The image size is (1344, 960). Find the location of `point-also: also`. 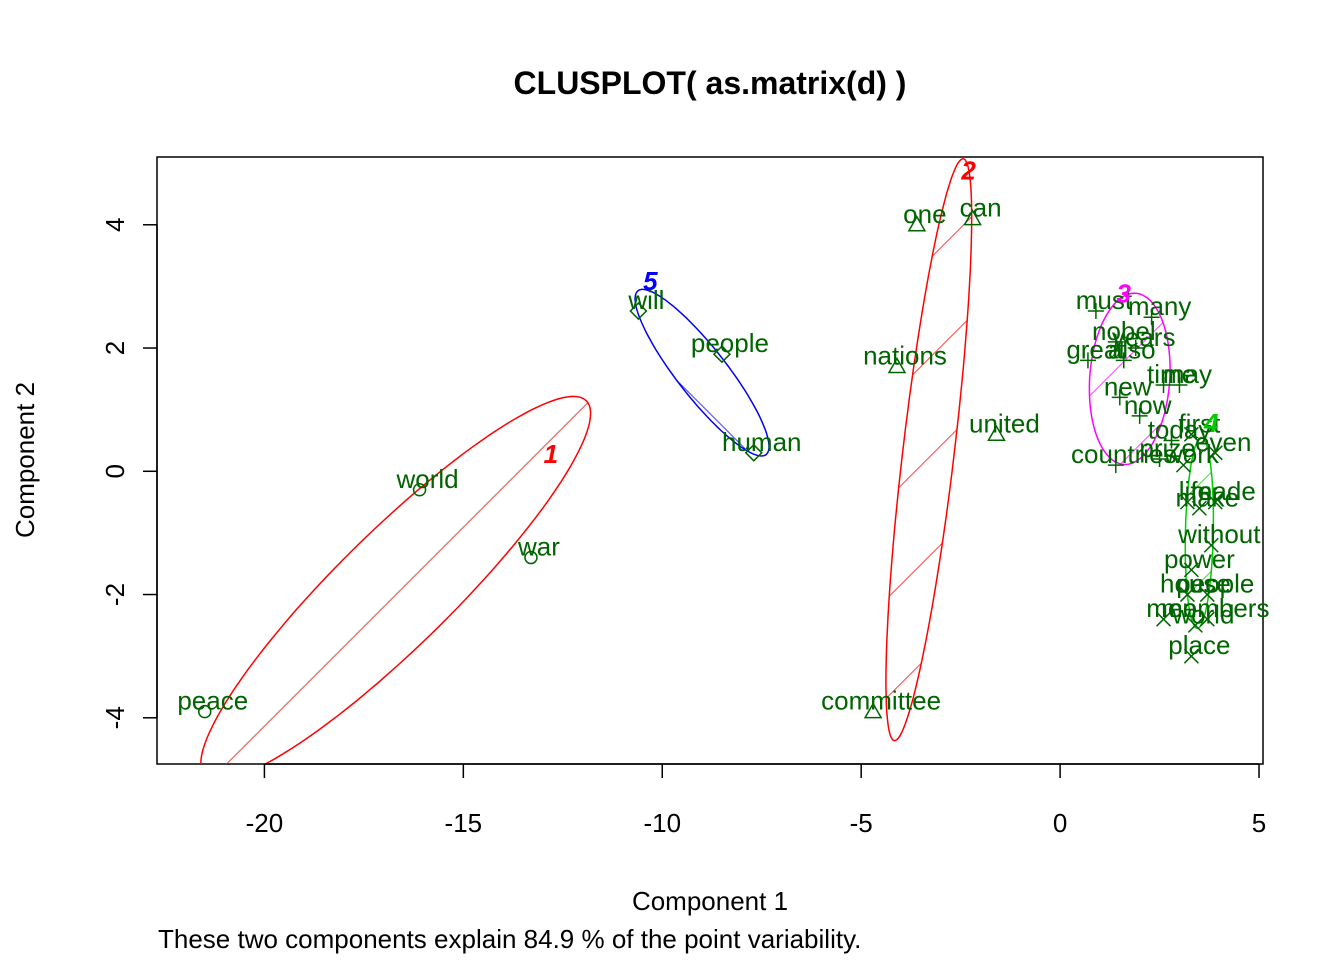

point-also: also is located at coordinates (1132, 351).